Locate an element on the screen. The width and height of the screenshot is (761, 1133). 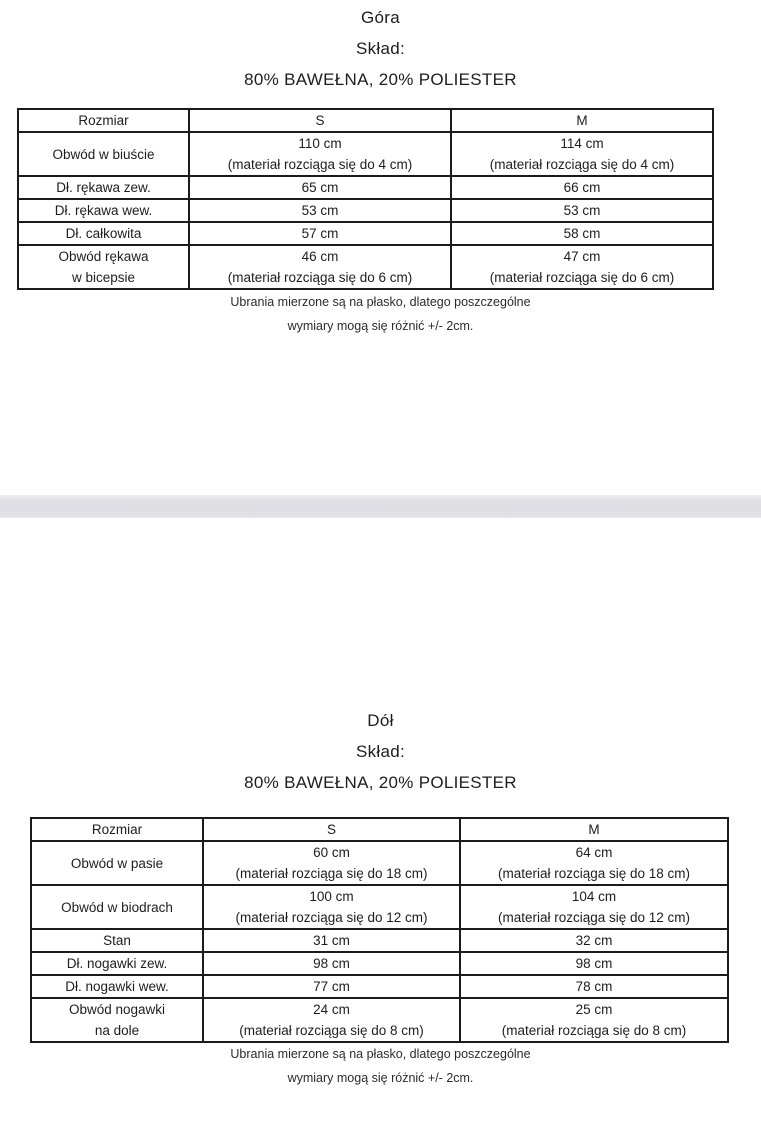
size-s-cell: 24 cm (materiał rozciąga się do 8 cm) is located at coordinates (331, 1020).